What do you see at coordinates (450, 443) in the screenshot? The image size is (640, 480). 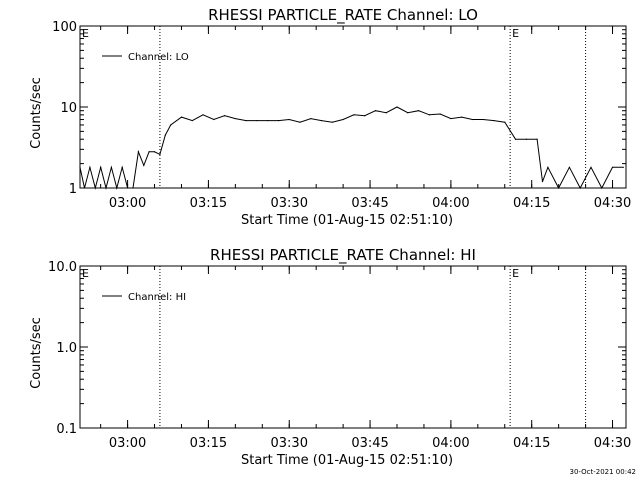 I see `panel-2-x-tick-label: 04:00` at bounding box center [450, 443].